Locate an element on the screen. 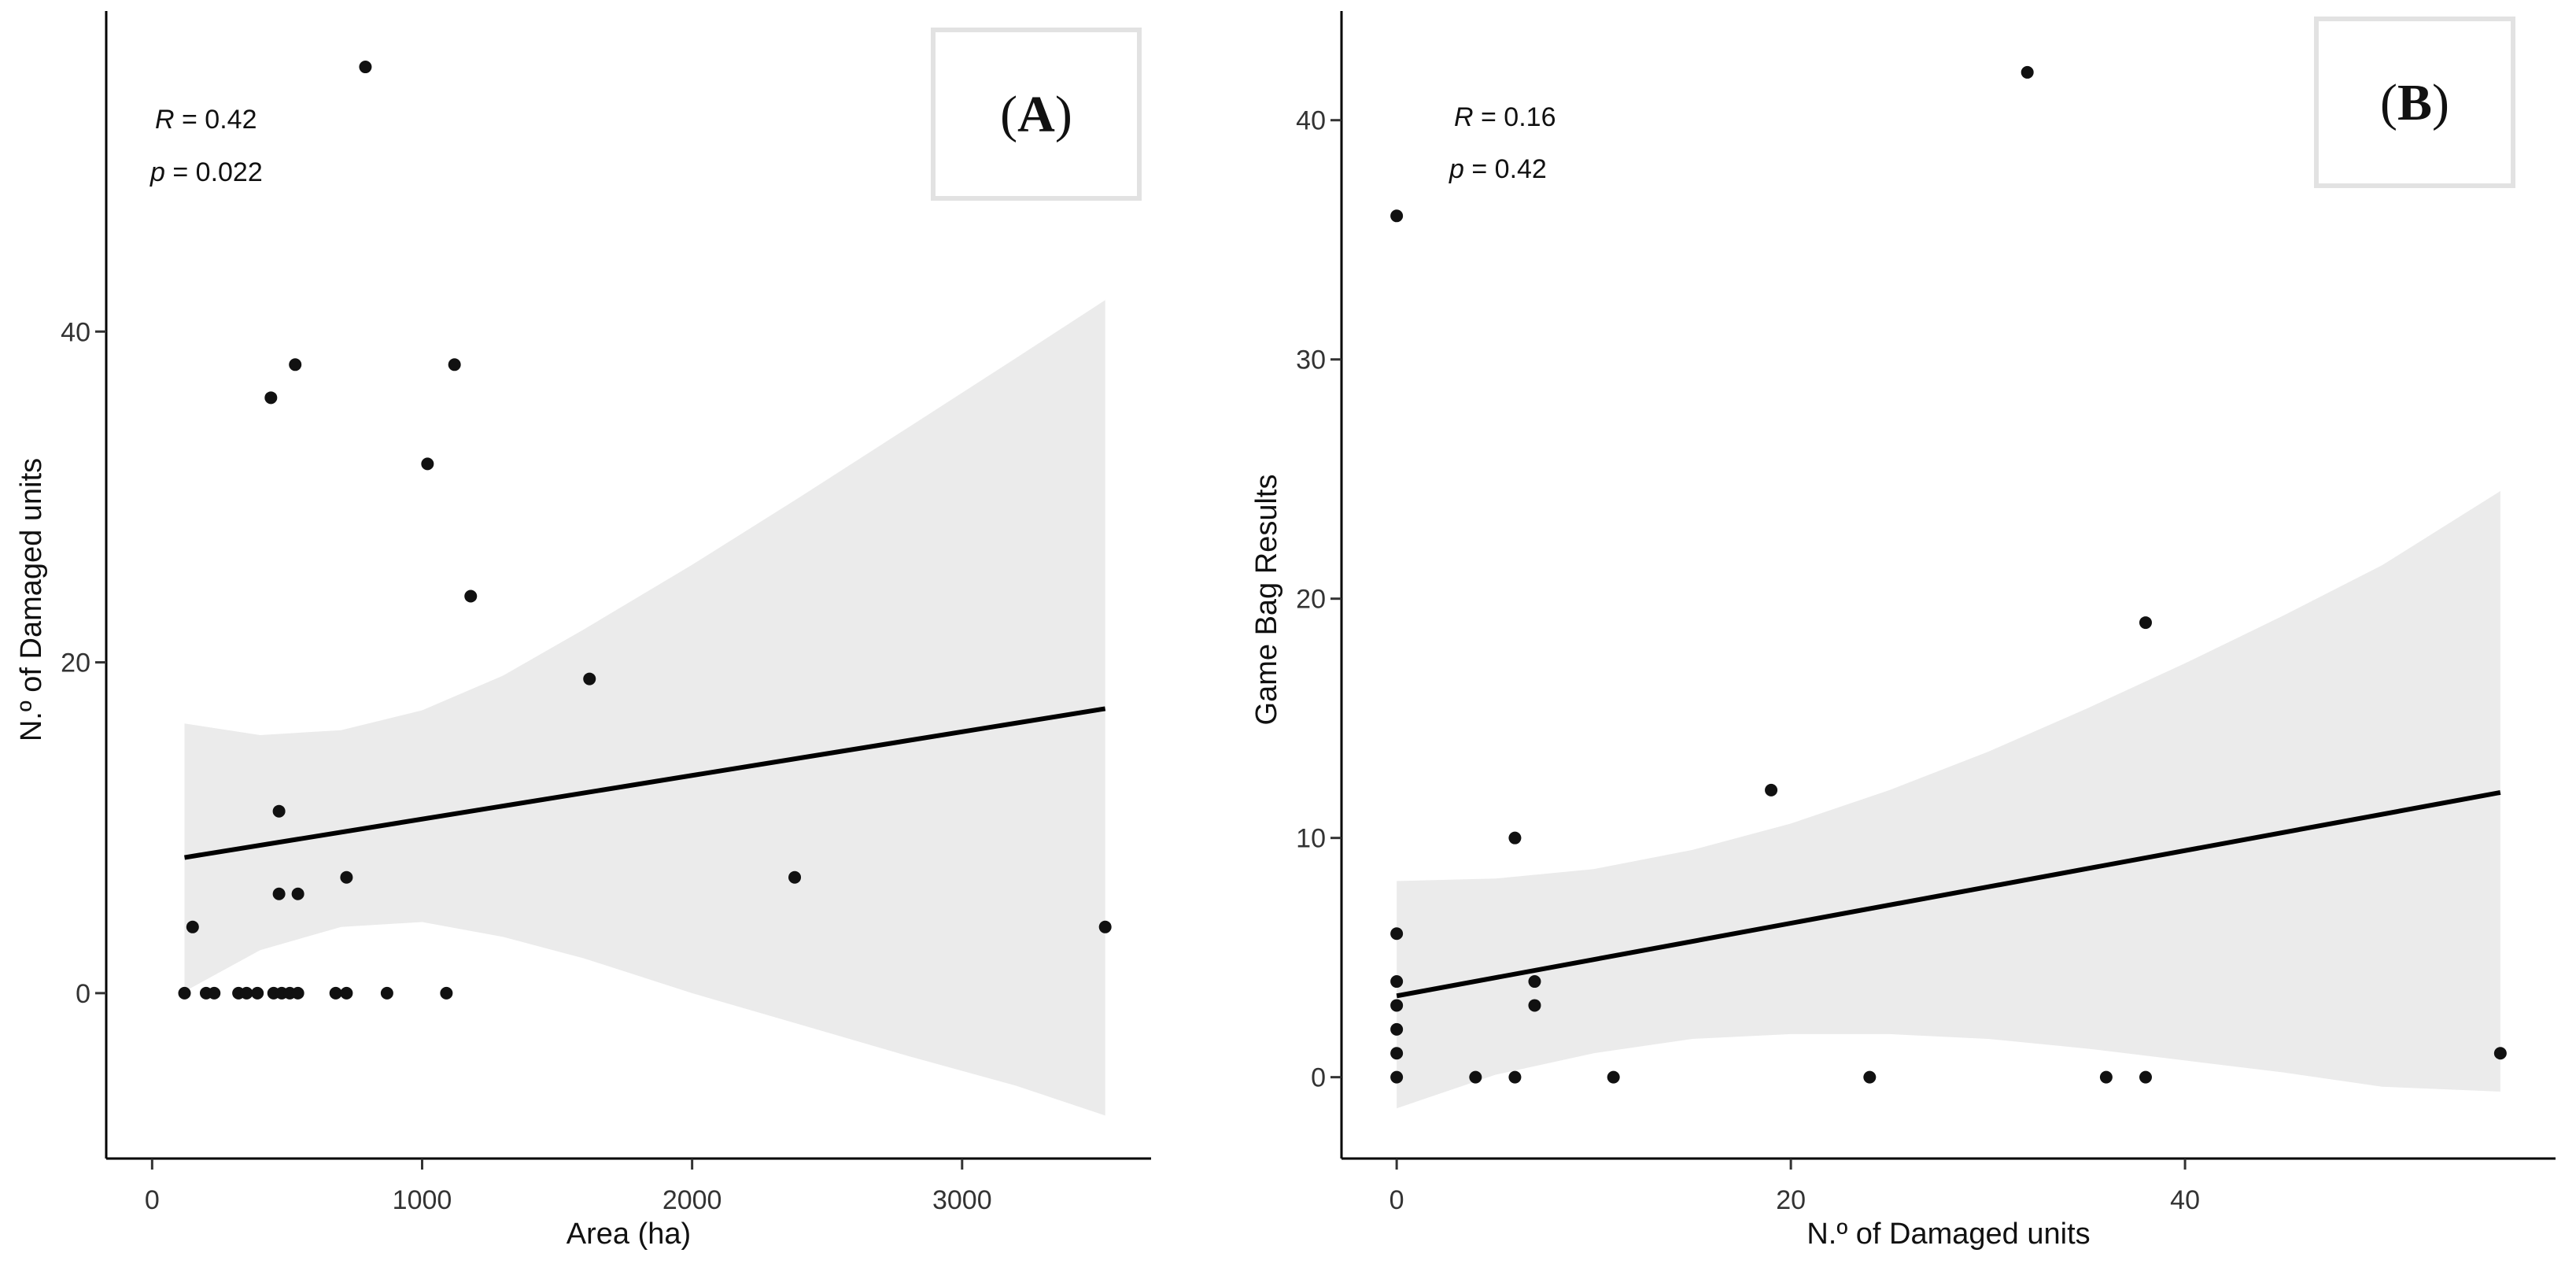 The image size is (2576, 1264). panel-label-letter: A is located at coordinates (1036, 115).